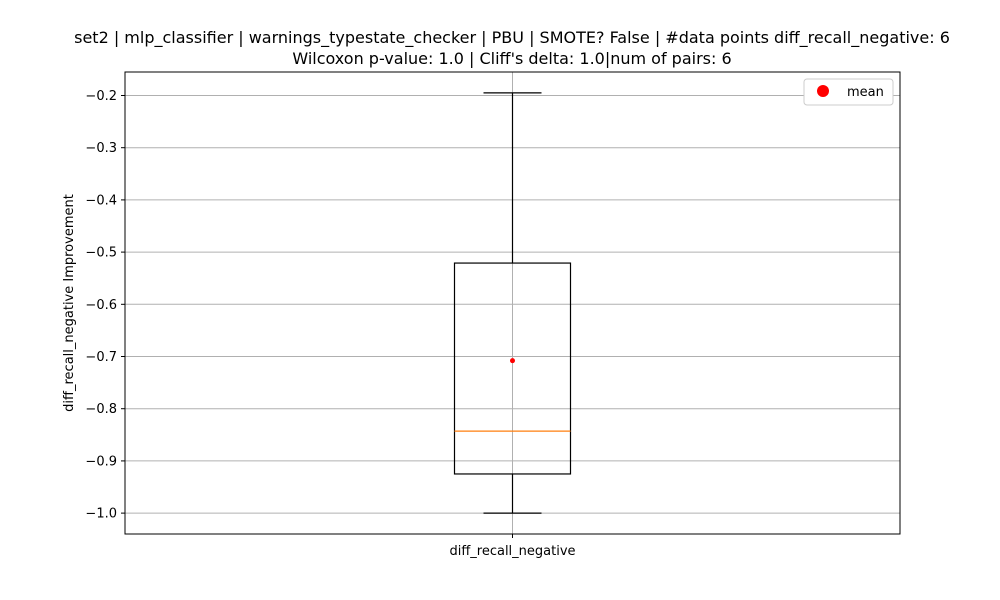  I want to click on legend: mean, so click(848, 92).